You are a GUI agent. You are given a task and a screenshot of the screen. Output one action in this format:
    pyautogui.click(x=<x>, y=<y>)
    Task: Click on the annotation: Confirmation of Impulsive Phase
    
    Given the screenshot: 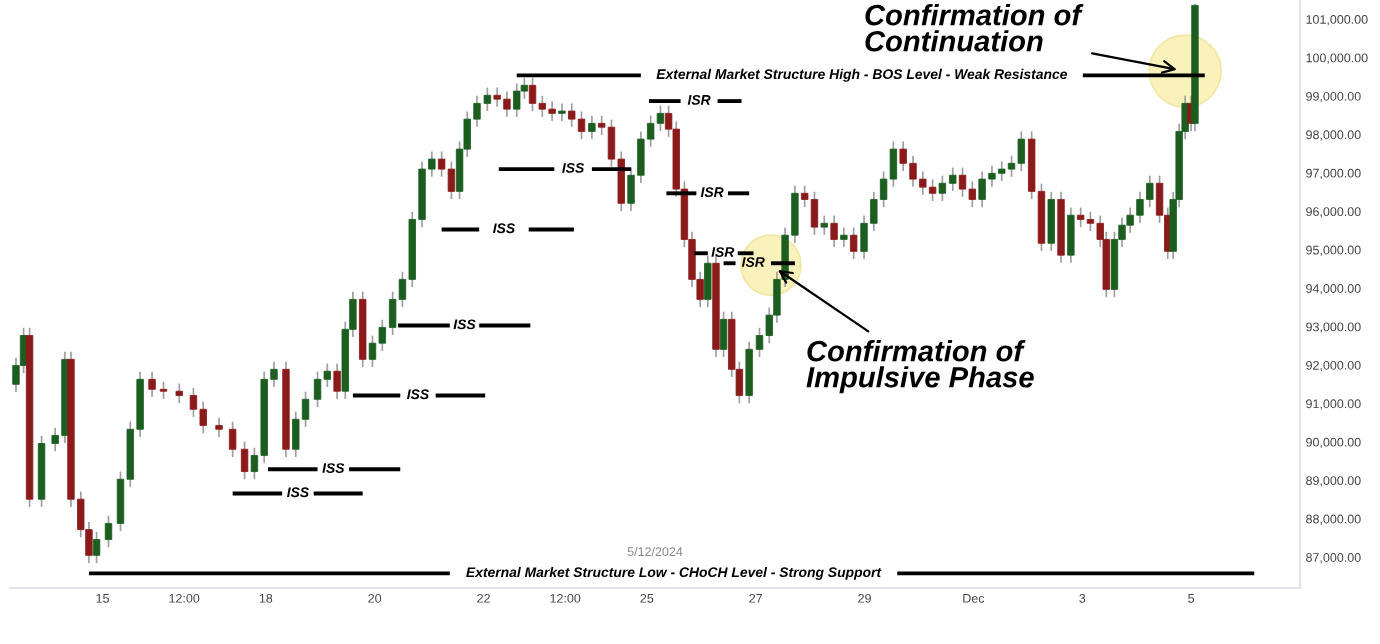 What is the action you would take?
    pyautogui.click(x=920, y=367)
    